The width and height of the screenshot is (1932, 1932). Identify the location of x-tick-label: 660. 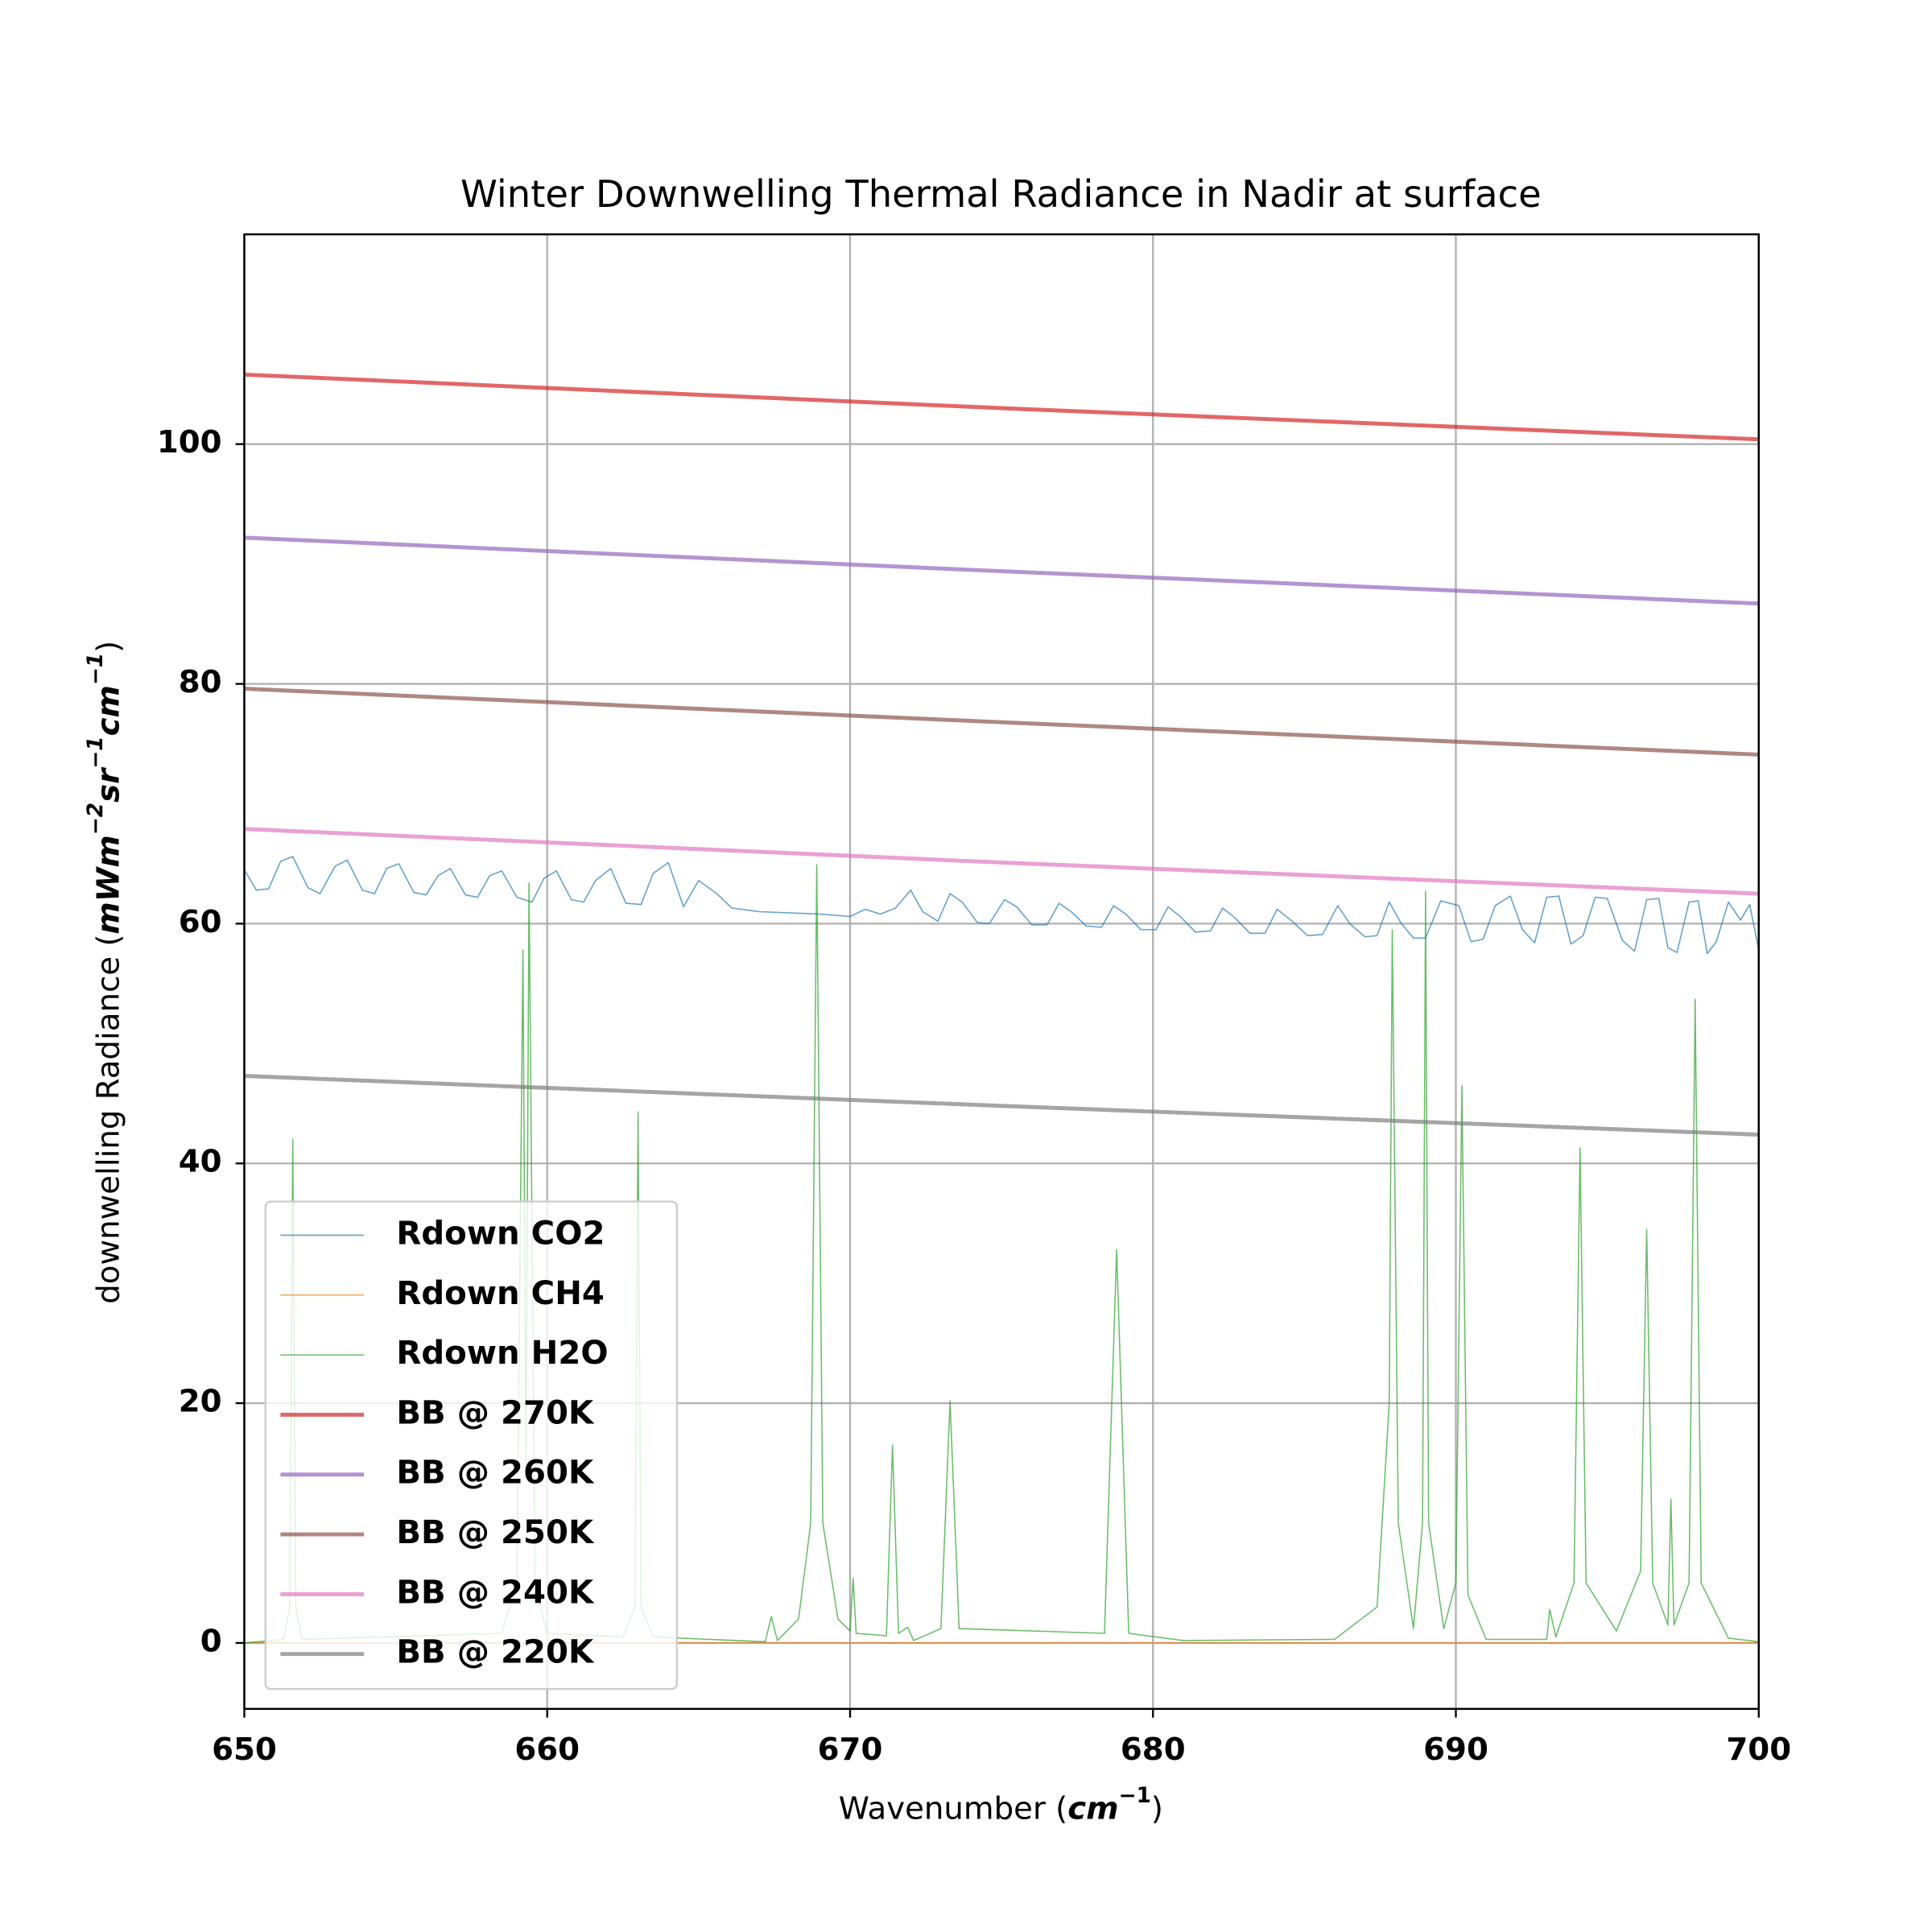
(547, 1750).